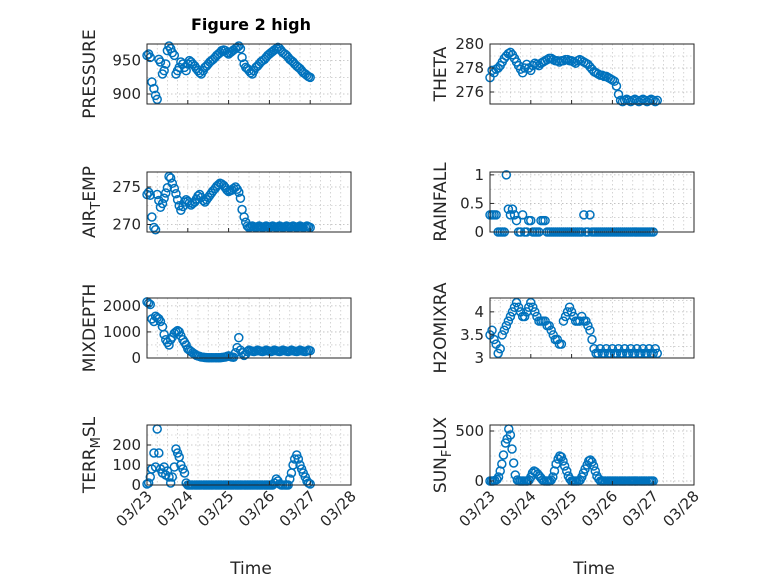 The width and height of the screenshot is (778, 583). What do you see at coordinates (92, 455) in the screenshot?
I see `y-axis-label: TERRMSL` at bounding box center [92, 455].